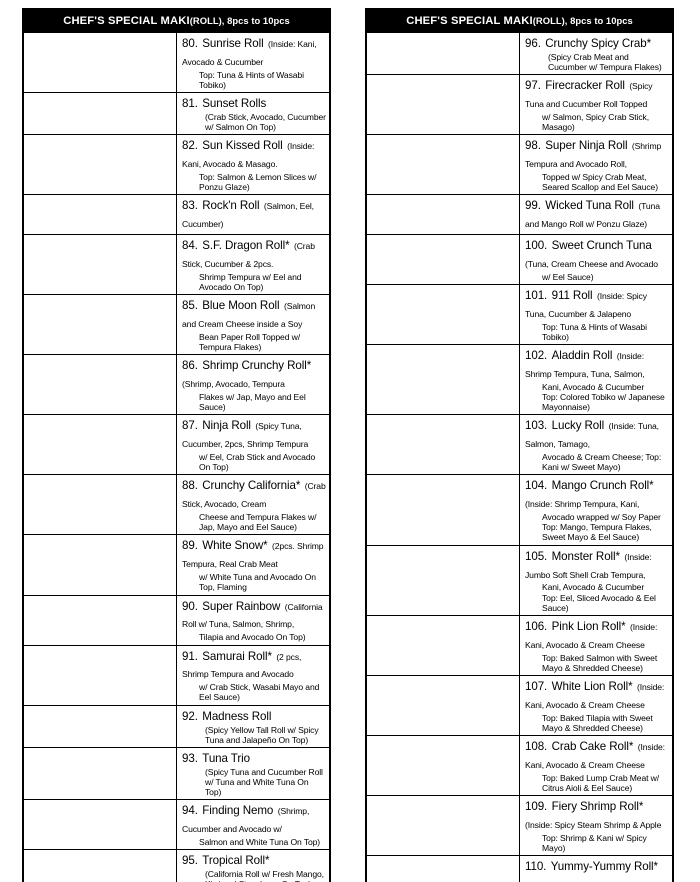 This screenshot has height=882, width=700. Describe the element at coordinates (582, 356) in the screenshot. I see `menu-item-name: Aladdin Roll` at that location.